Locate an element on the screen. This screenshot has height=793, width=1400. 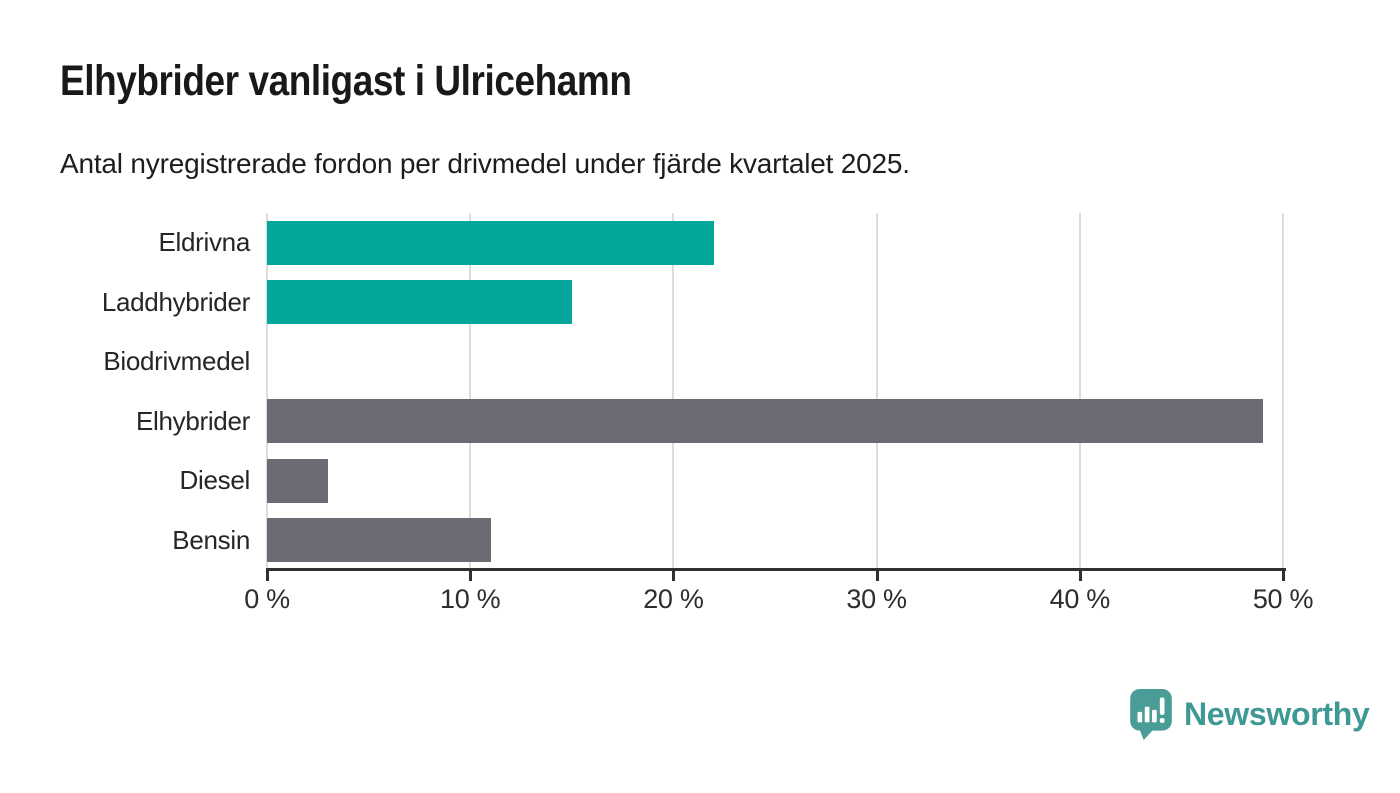
x-tick-label-30: 30 % is located at coordinates (876, 599).